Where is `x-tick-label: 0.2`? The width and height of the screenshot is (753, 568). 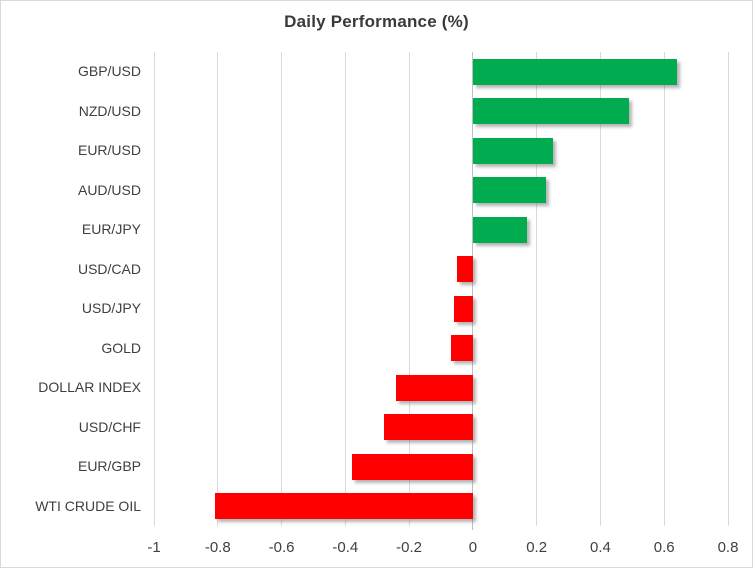 x-tick-label: 0.2 is located at coordinates (537, 547).